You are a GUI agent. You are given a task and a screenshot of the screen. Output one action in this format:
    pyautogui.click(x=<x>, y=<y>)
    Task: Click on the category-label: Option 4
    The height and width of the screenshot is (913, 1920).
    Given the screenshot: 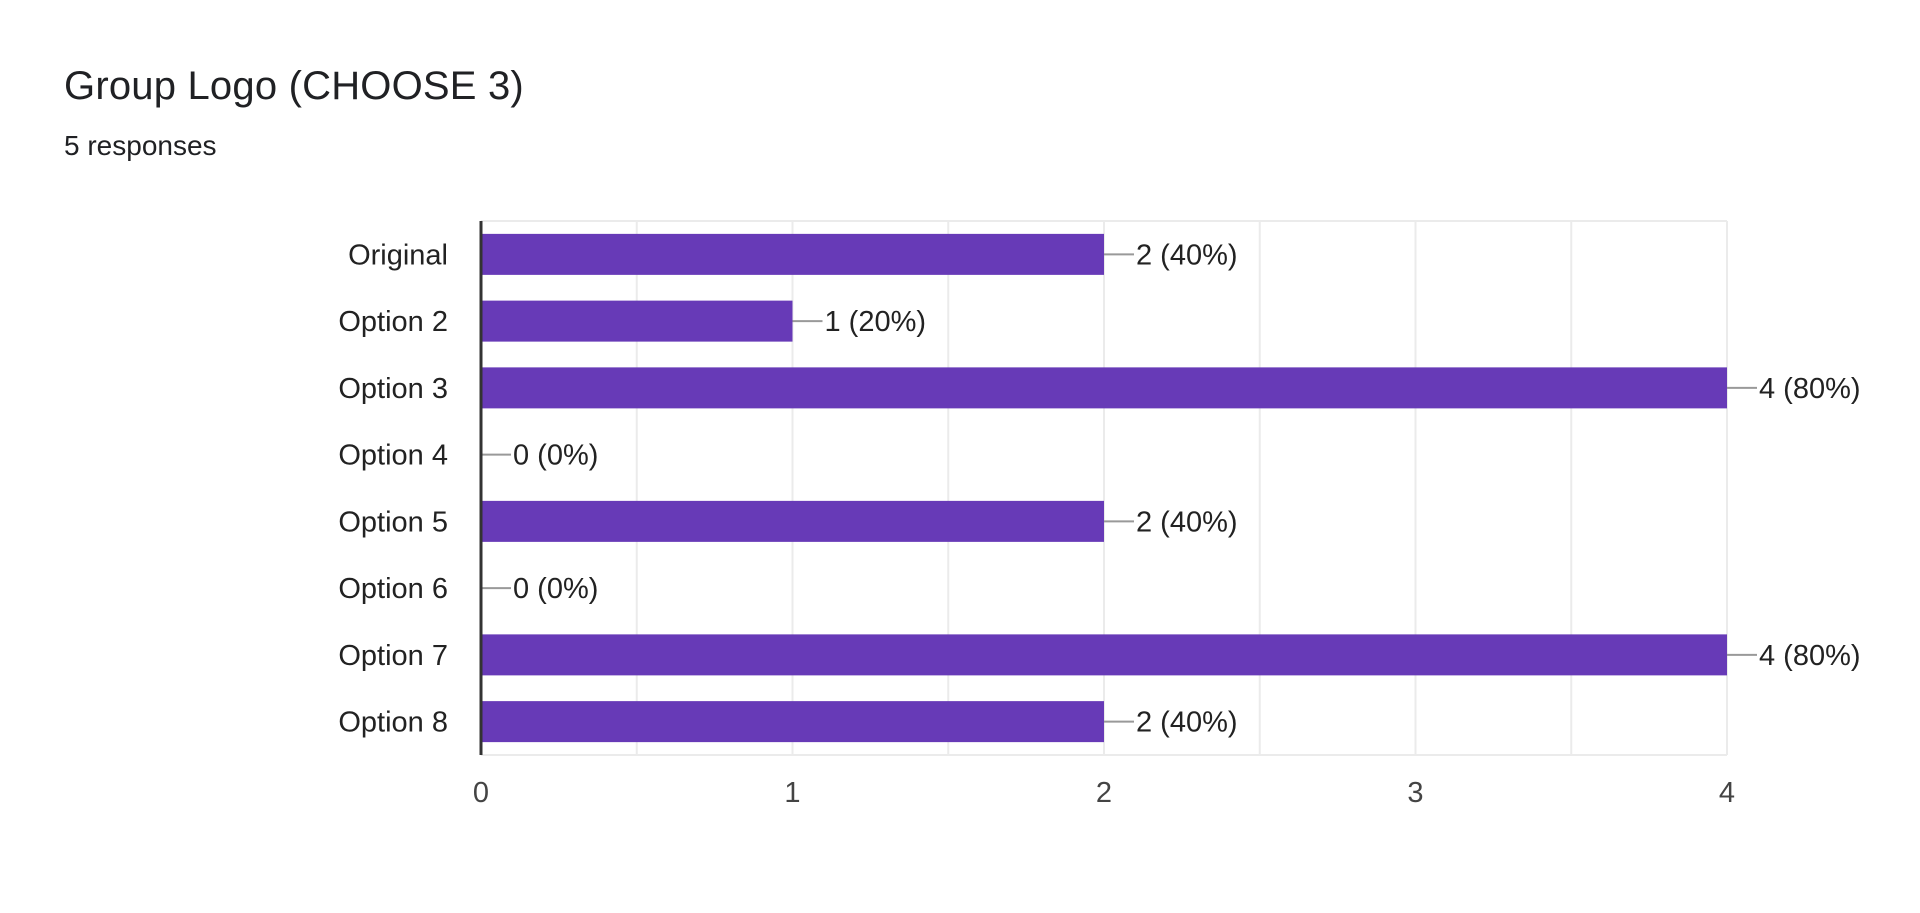 What is the action you would take?
    pyautogui.click(x=393, y=456)
    